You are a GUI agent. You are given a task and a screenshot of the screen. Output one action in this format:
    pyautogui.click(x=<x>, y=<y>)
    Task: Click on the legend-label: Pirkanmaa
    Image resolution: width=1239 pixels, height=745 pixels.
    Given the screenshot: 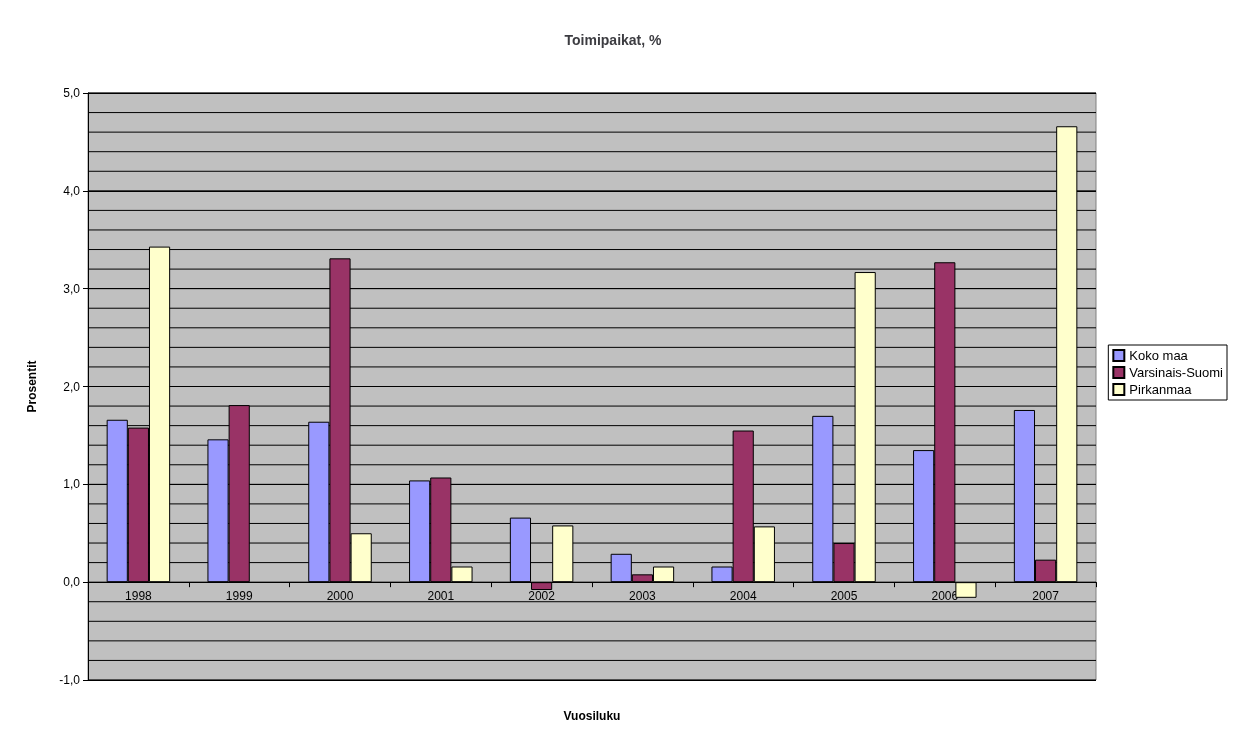 What is the action you would take?
    pyautogui.click(x=1161, y=389)
    